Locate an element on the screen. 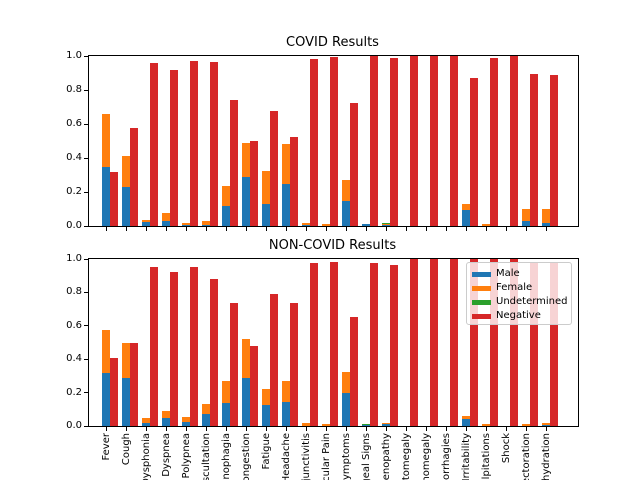  bar-female-polypnea is located at coordinates (186, 224).